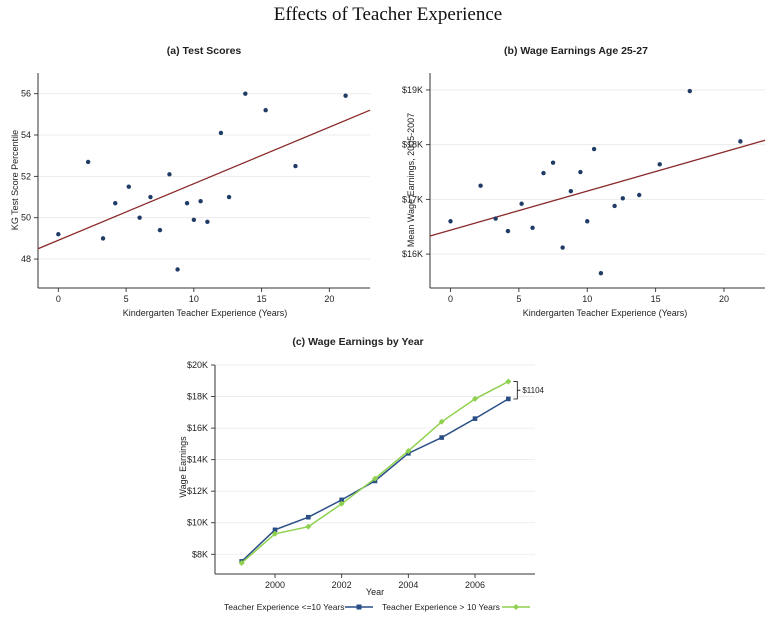  I want to click on panel-a-points, so click(202, 181).